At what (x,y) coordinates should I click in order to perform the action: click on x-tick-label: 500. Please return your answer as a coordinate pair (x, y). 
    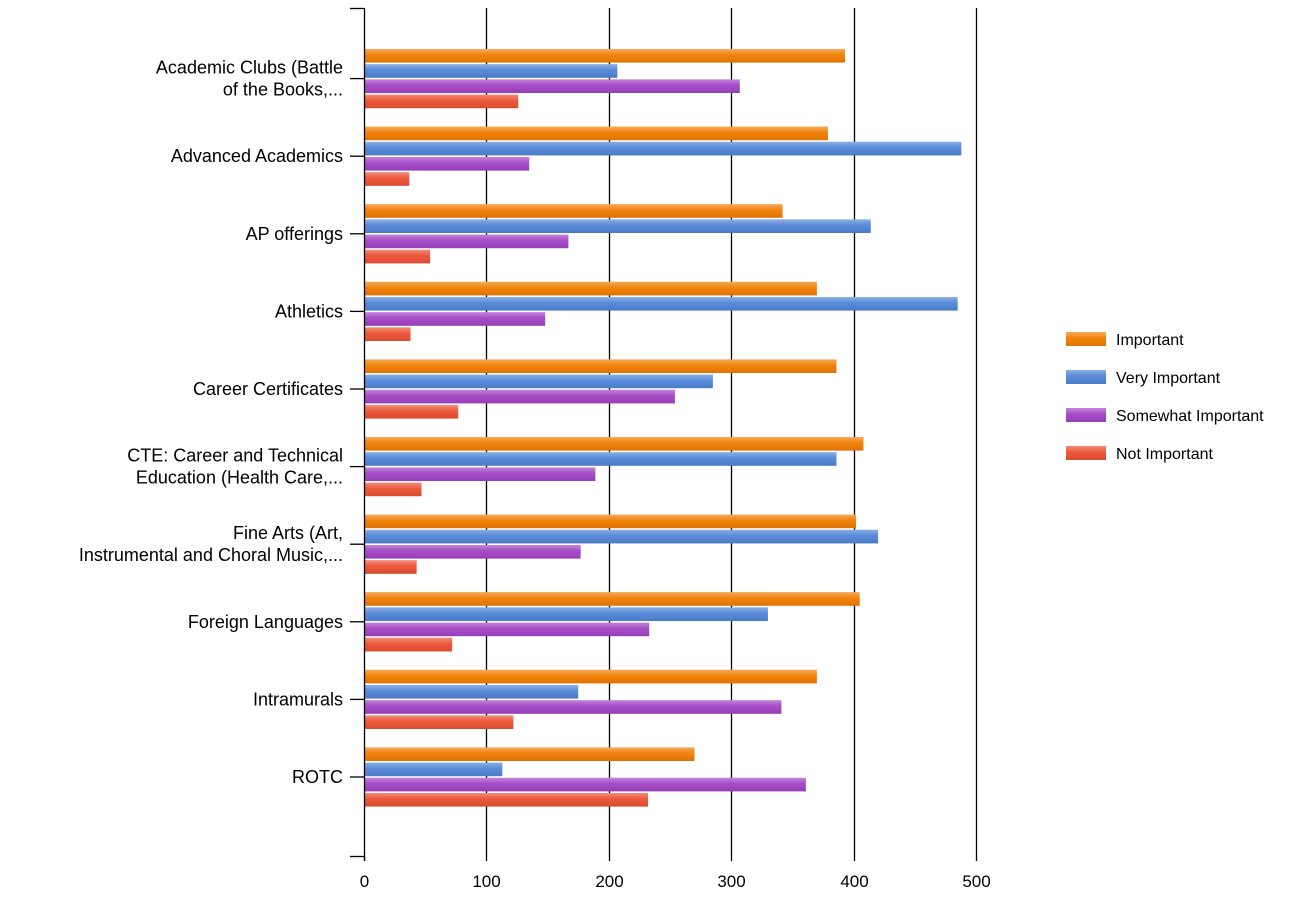
    Looking at the image, I should click on (976, 881).